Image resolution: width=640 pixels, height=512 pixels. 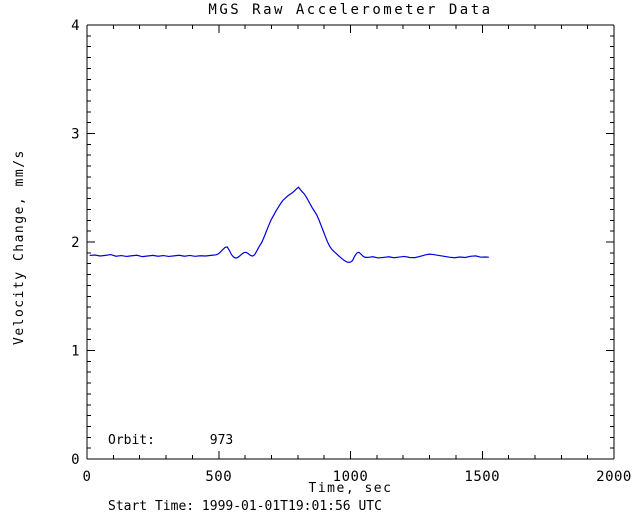 What do you see at coordinates (218, 477) in the screenshot?
I see `x-tick-label: 500` at bounding box center [218, 477].